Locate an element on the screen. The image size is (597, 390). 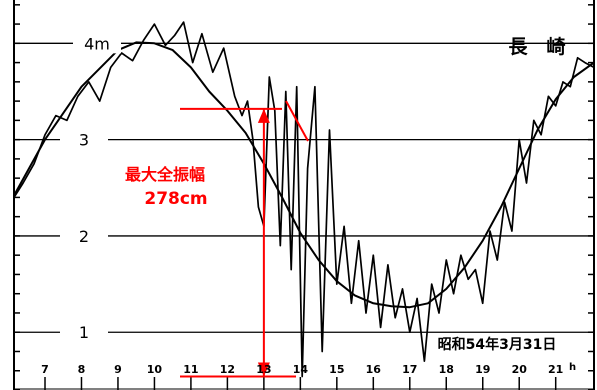
amplitude-arrow-head-bottom is located at coordinates (263, 369).